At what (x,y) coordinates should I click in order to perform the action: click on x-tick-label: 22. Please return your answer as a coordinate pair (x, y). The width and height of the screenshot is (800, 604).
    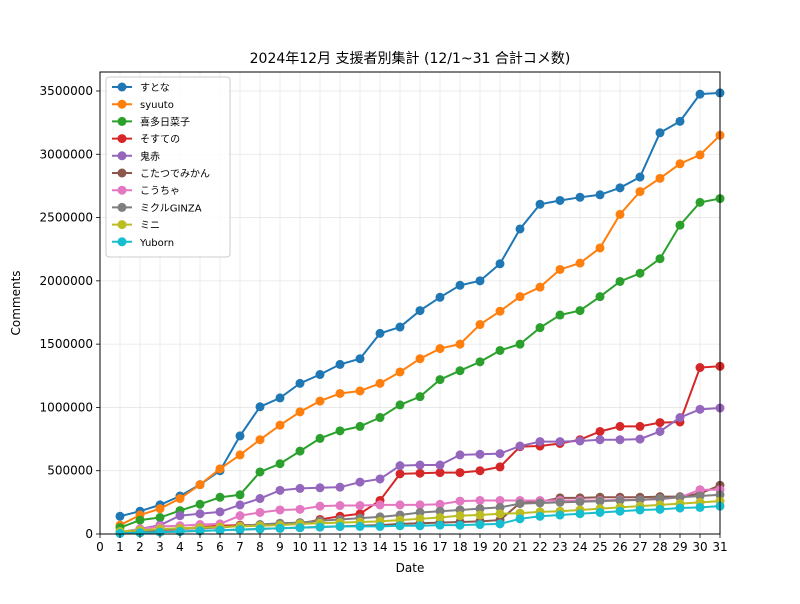
    Looking at the image, I should click on (539, 547).